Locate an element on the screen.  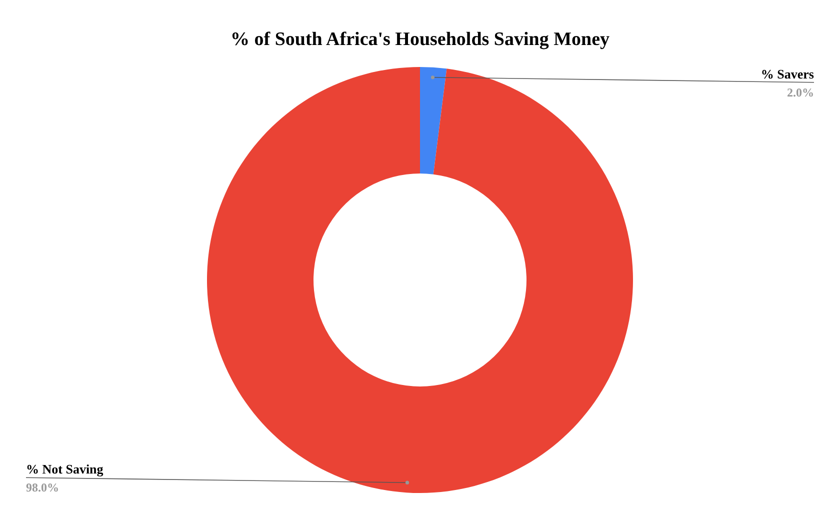
data-label: 2.0% is located at coordinates (800, 92).